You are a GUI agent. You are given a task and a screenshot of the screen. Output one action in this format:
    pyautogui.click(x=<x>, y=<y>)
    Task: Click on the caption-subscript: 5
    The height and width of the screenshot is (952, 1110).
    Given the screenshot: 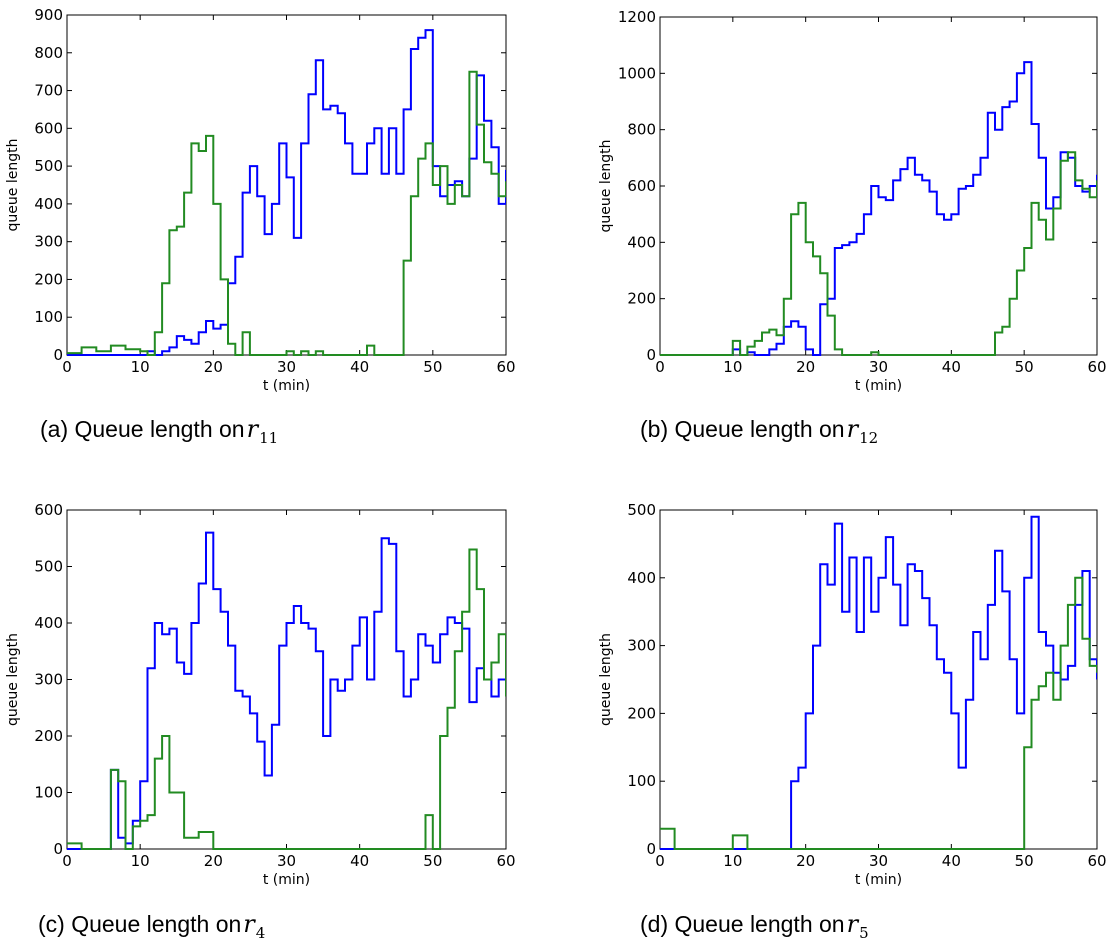 What is the action you would take?
    pyautogui.click(x=864, y=933)
    